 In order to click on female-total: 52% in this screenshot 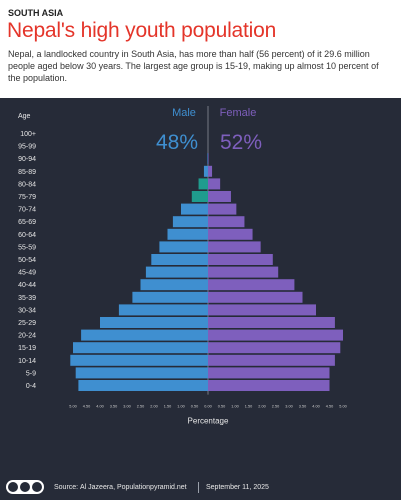, I will do `click(241, 142)`.